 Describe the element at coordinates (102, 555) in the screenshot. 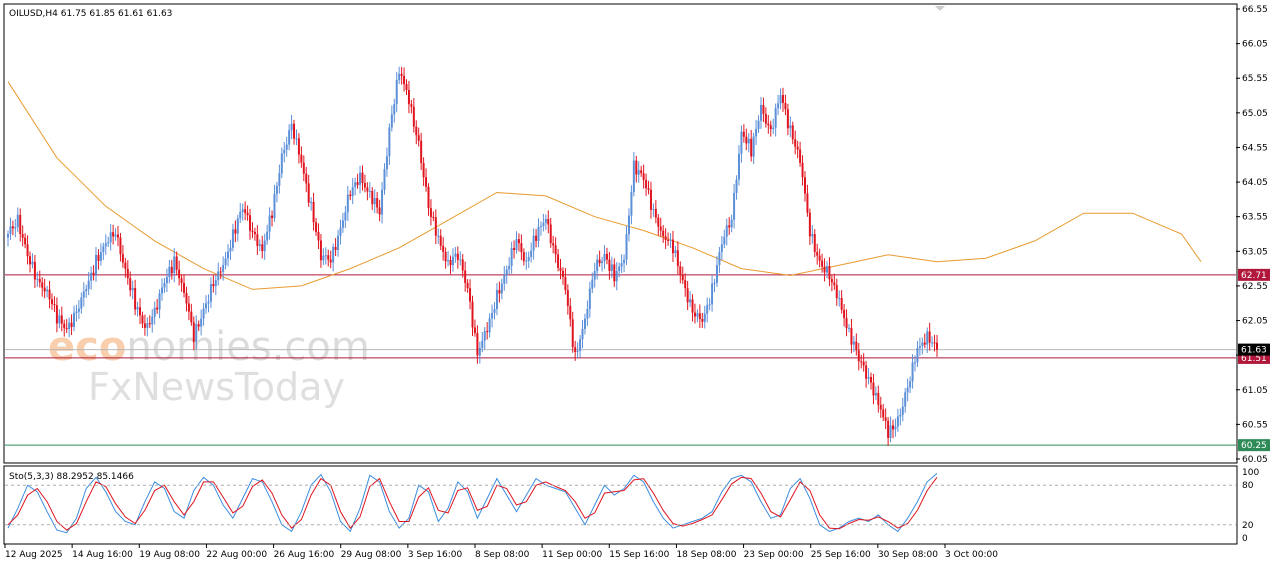

I see `time-tick-label: 14 Aug 16:00` at that location.